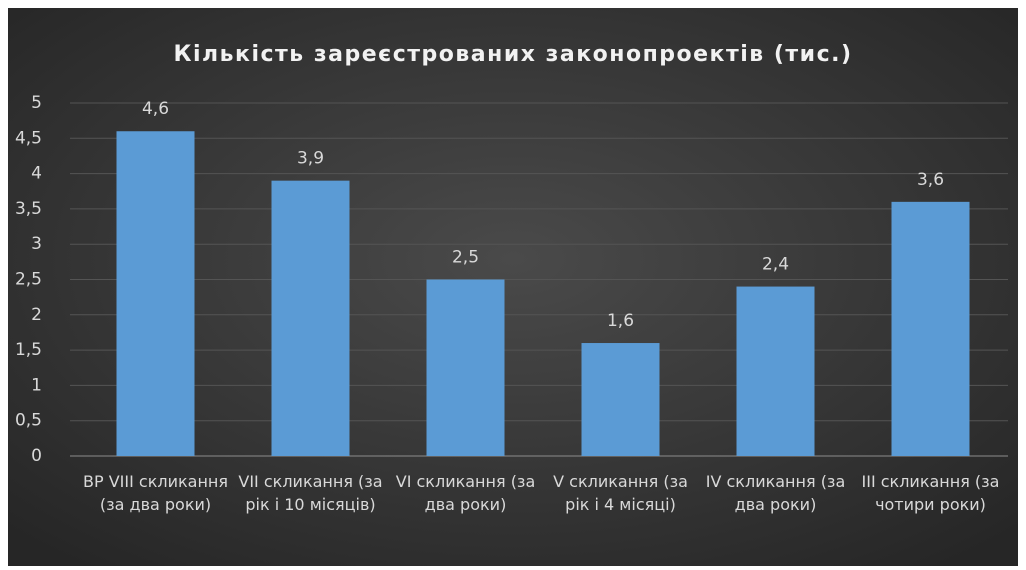 Image resolution: width=1026 pixels, height=570 pixels. I want to click on x-tick-label: VII скликання (за рік і 10 місяців), so click(310, 493).